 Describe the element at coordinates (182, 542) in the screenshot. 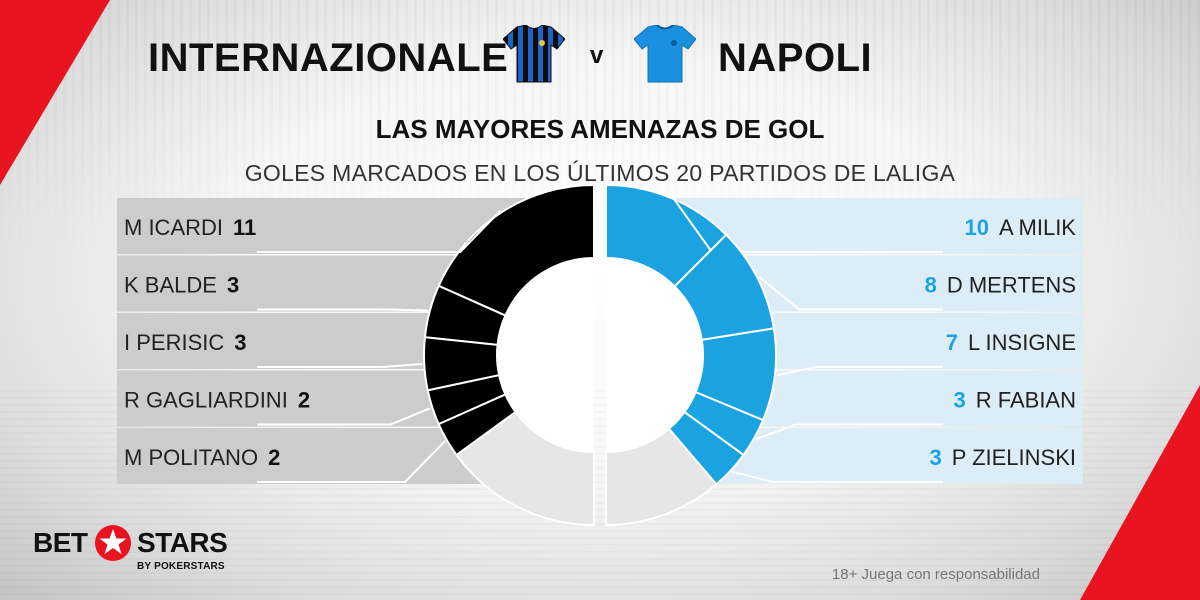

I see `logo-stars-text: STARS` at that location.